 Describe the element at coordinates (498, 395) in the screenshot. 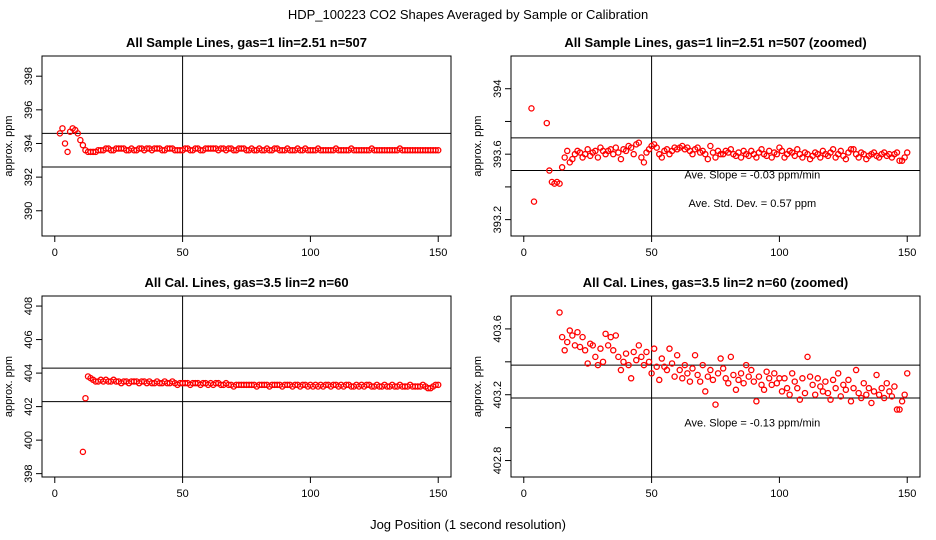

I see `y-tick-label: 403.2` at that location.